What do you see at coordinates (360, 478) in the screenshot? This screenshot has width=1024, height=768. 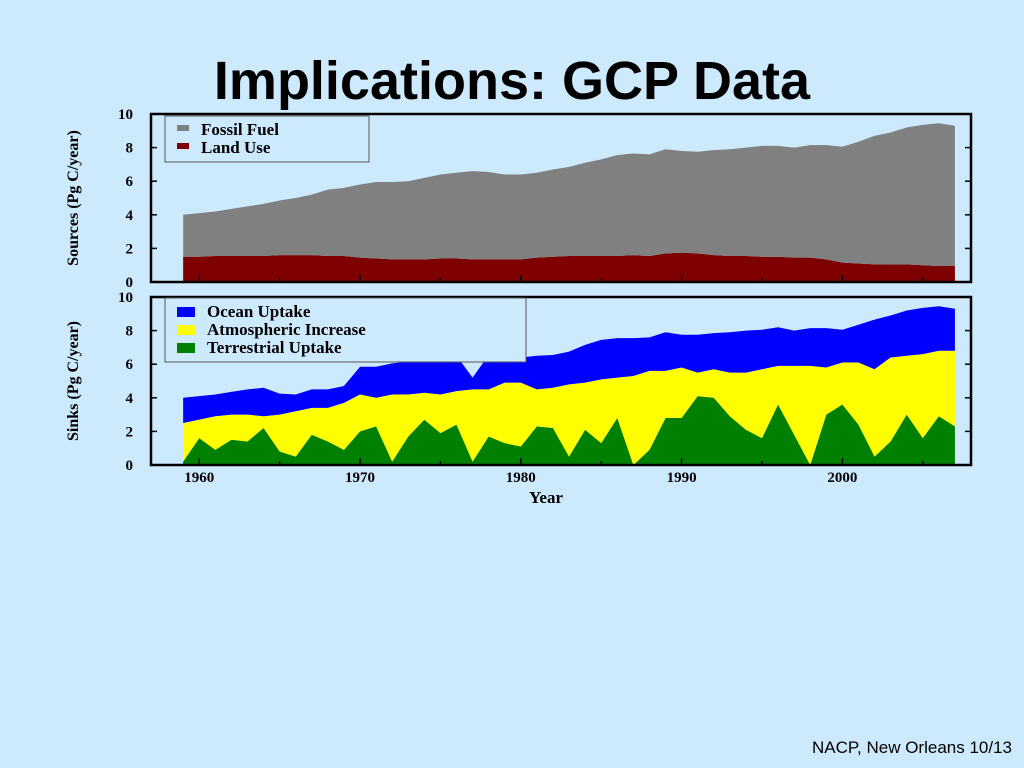 I see `x-tick-label: 1970` at bounding box center [360, 478].